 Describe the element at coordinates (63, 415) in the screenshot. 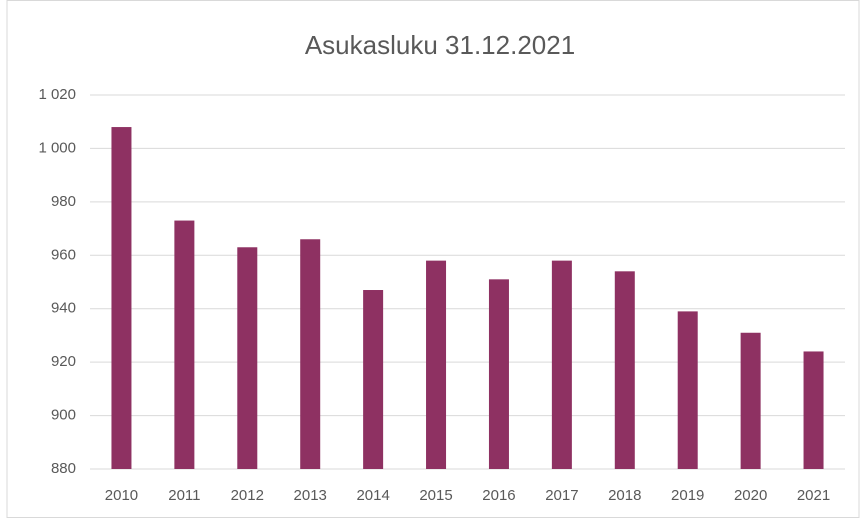

I see `y-tick-label: 900` at that location.